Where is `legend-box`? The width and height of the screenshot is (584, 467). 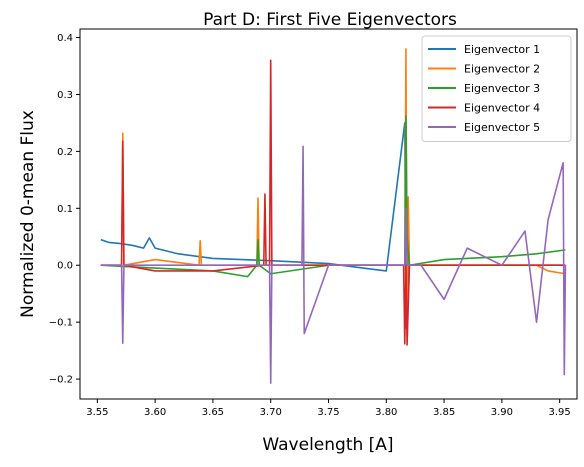
legend-box is located at coordinates (496, 88).